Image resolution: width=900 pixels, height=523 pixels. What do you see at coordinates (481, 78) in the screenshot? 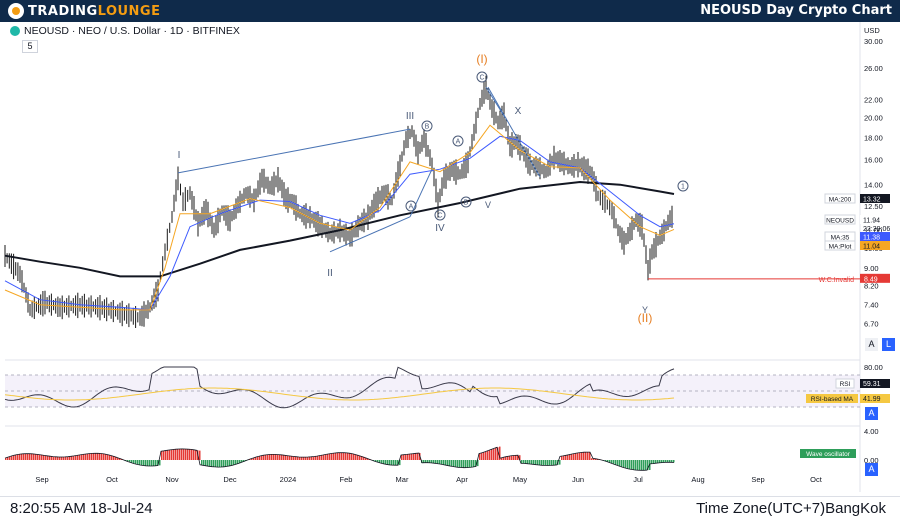
I see `wave-label-c-top: C` at bounding box center [481, 78].